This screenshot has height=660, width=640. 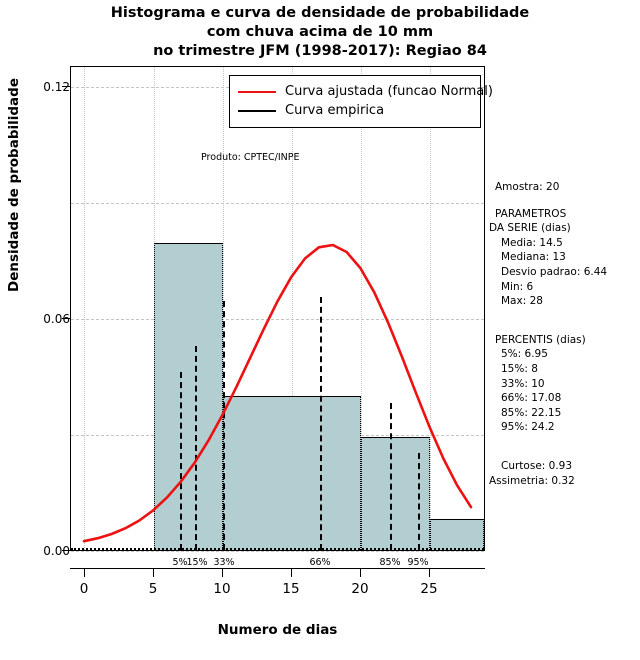 What do you see at coordinates (360, 589) in the screenshot?
I see `x-tick-label-20: 20` at bounding box center [360, 589].